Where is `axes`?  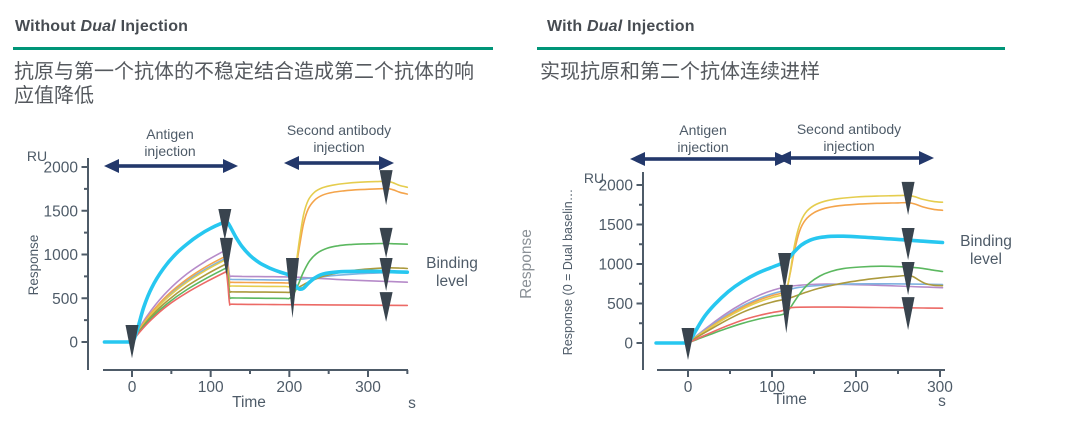 axes is located at coordinates (790, 274).